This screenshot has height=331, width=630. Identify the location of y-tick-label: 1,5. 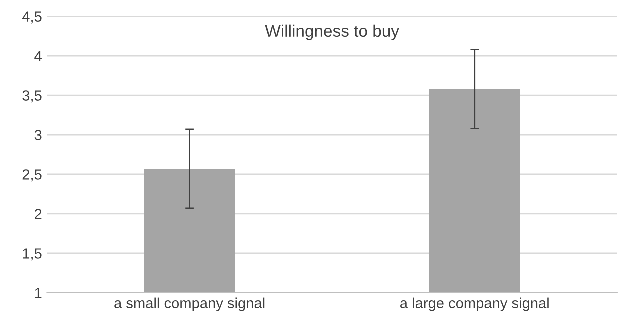
(32, 254).